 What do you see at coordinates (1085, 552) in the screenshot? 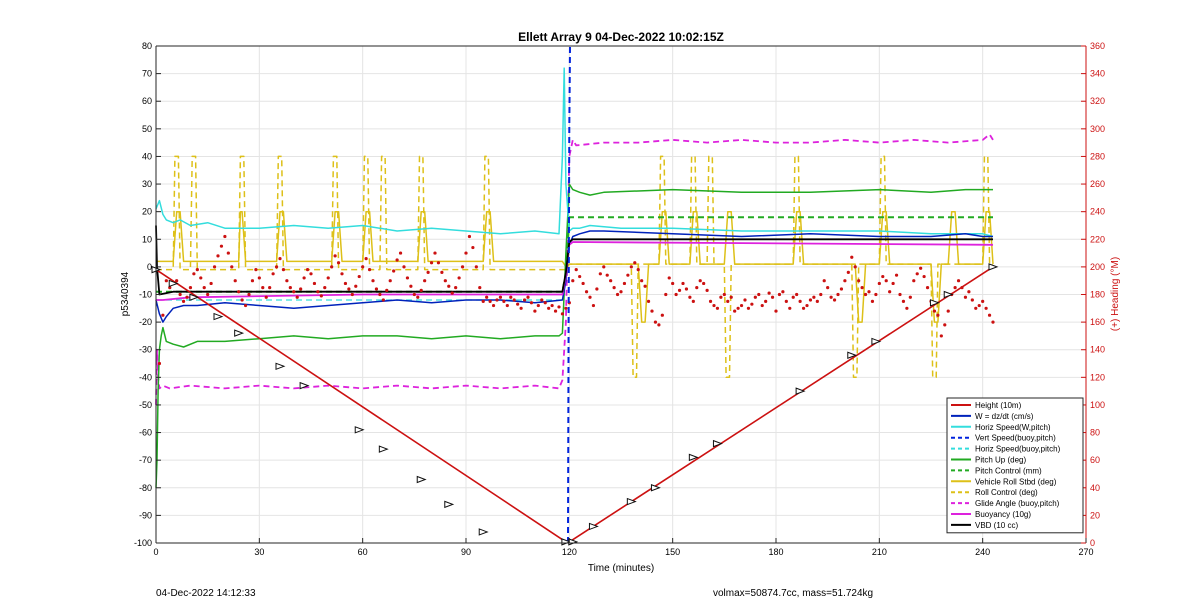
I see `x-tick-label: 270` at bounding box center [1085, 552].